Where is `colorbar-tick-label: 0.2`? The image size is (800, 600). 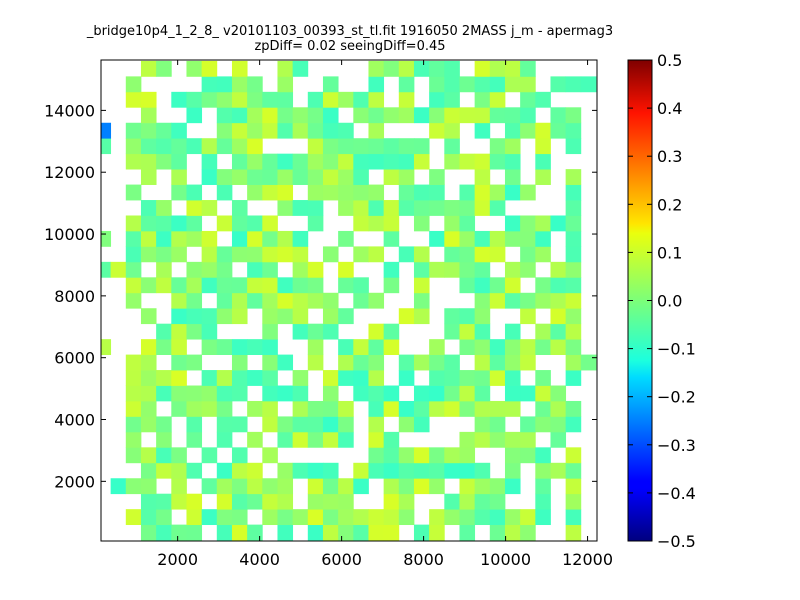 colorbar-tick-label: 0.2 is located at coordinates (669, 204).